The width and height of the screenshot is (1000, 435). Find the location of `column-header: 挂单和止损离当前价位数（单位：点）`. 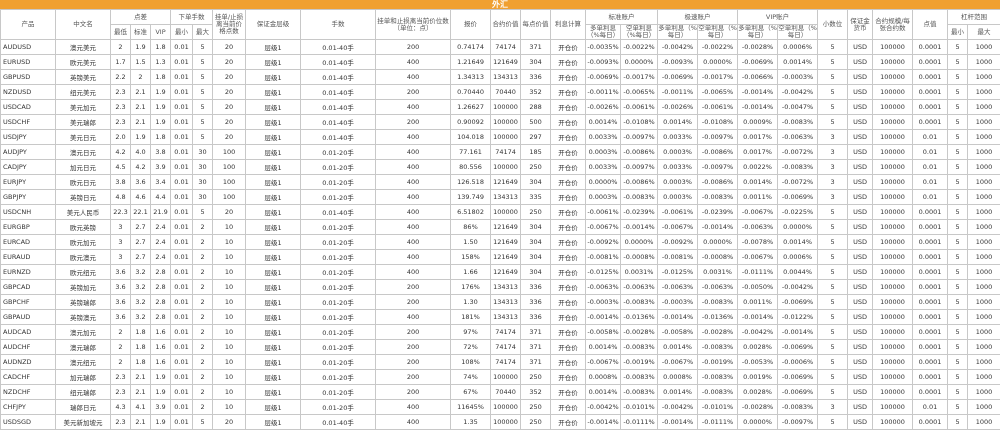

column-header: 挂单和止损离当前价位数（单位：点） is located at coordinates (413, 24).